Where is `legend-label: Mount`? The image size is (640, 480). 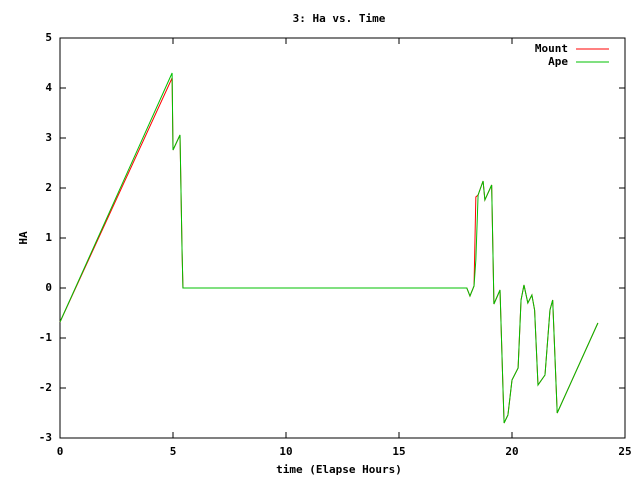
legend-label: Mount is located at coordinates (551, 48).